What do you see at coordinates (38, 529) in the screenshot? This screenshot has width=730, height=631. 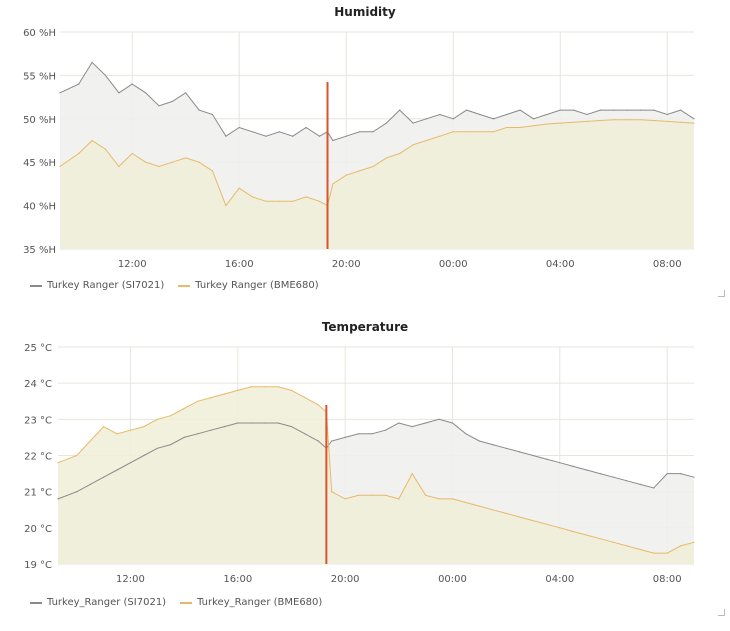 I see `y-tick-label: 20 °C` at bounding box center [38, 529].